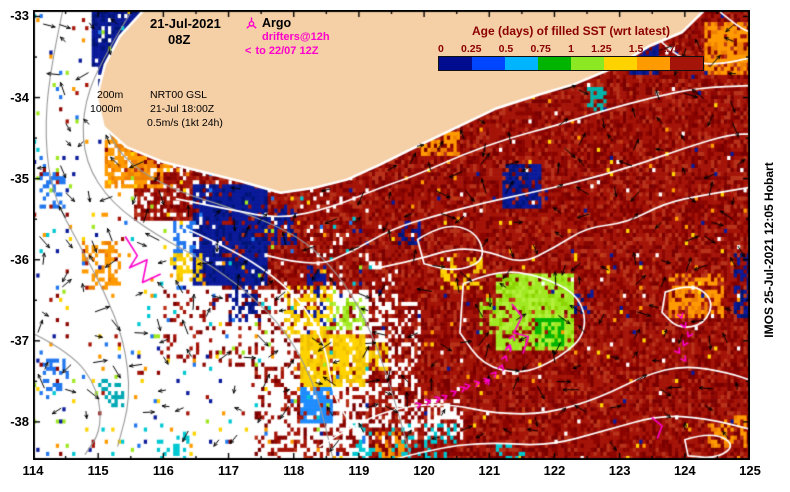 This screenshot has width=790, height=492. What do you see at coordinates (182, 109) in the screenshot?
I see `gsl-time-label: 21-Jul 18:00Z` at bounding box center [182, 109].